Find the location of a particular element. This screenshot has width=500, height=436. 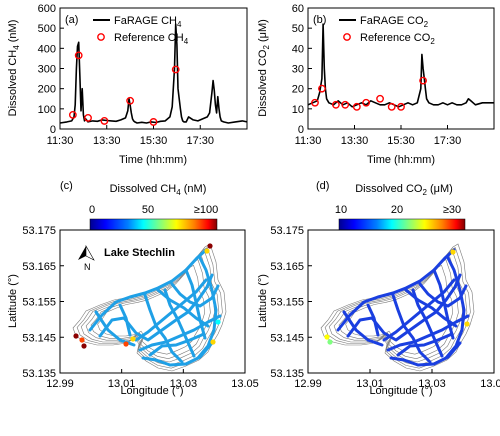

y-axis-label: Dissolved CH4 (nM) is located at coordinates (14, 68).